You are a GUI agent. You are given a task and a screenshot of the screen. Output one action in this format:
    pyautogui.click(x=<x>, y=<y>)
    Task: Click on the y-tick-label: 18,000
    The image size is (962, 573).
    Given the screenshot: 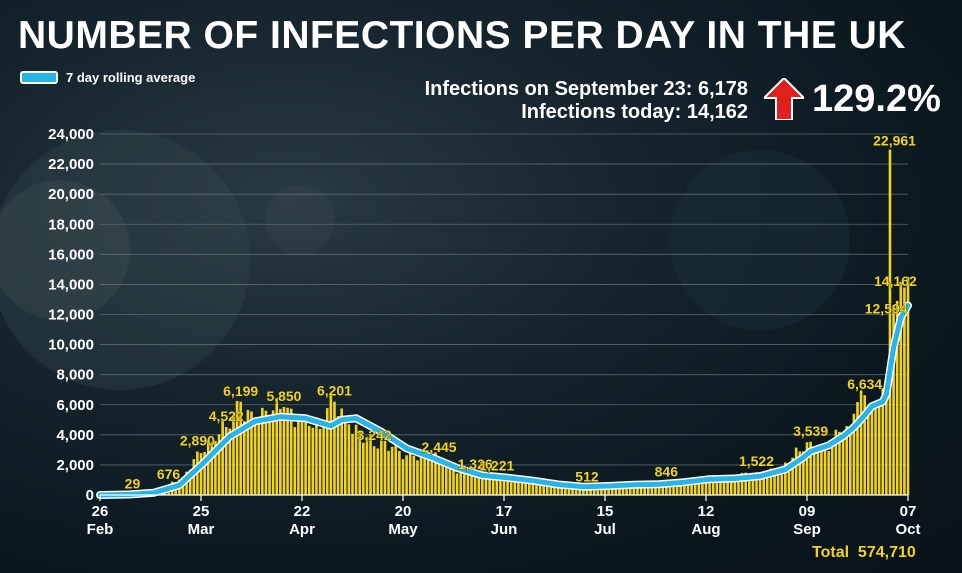 What is the action you would take?
    pyautogui.click(x=71, y=224)
    